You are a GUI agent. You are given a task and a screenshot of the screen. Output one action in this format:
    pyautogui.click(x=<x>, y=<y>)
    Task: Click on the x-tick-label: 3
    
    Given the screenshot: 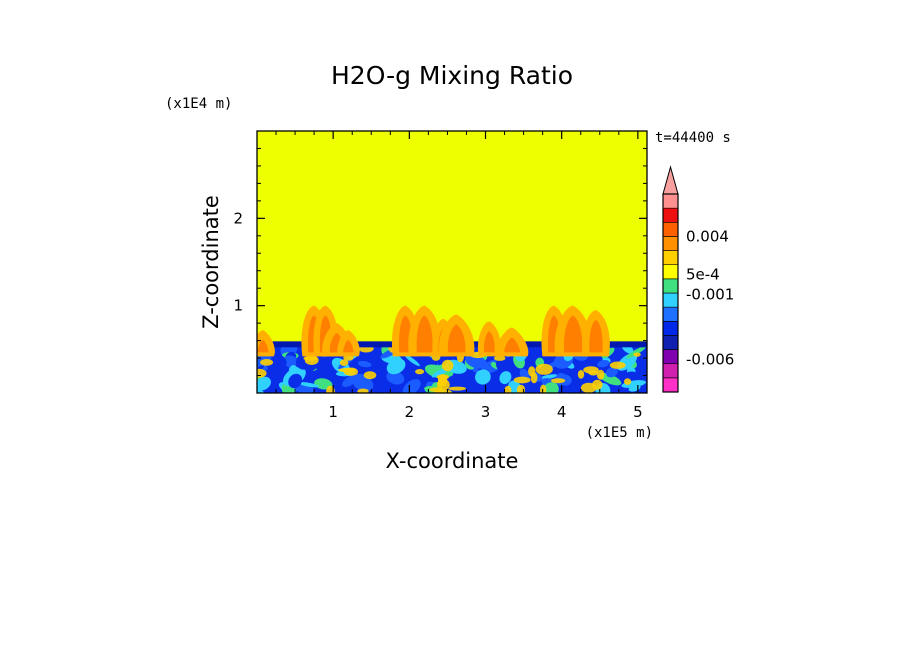 What is the action you would take?
    pyautogui.click(x=486, y=412)
    